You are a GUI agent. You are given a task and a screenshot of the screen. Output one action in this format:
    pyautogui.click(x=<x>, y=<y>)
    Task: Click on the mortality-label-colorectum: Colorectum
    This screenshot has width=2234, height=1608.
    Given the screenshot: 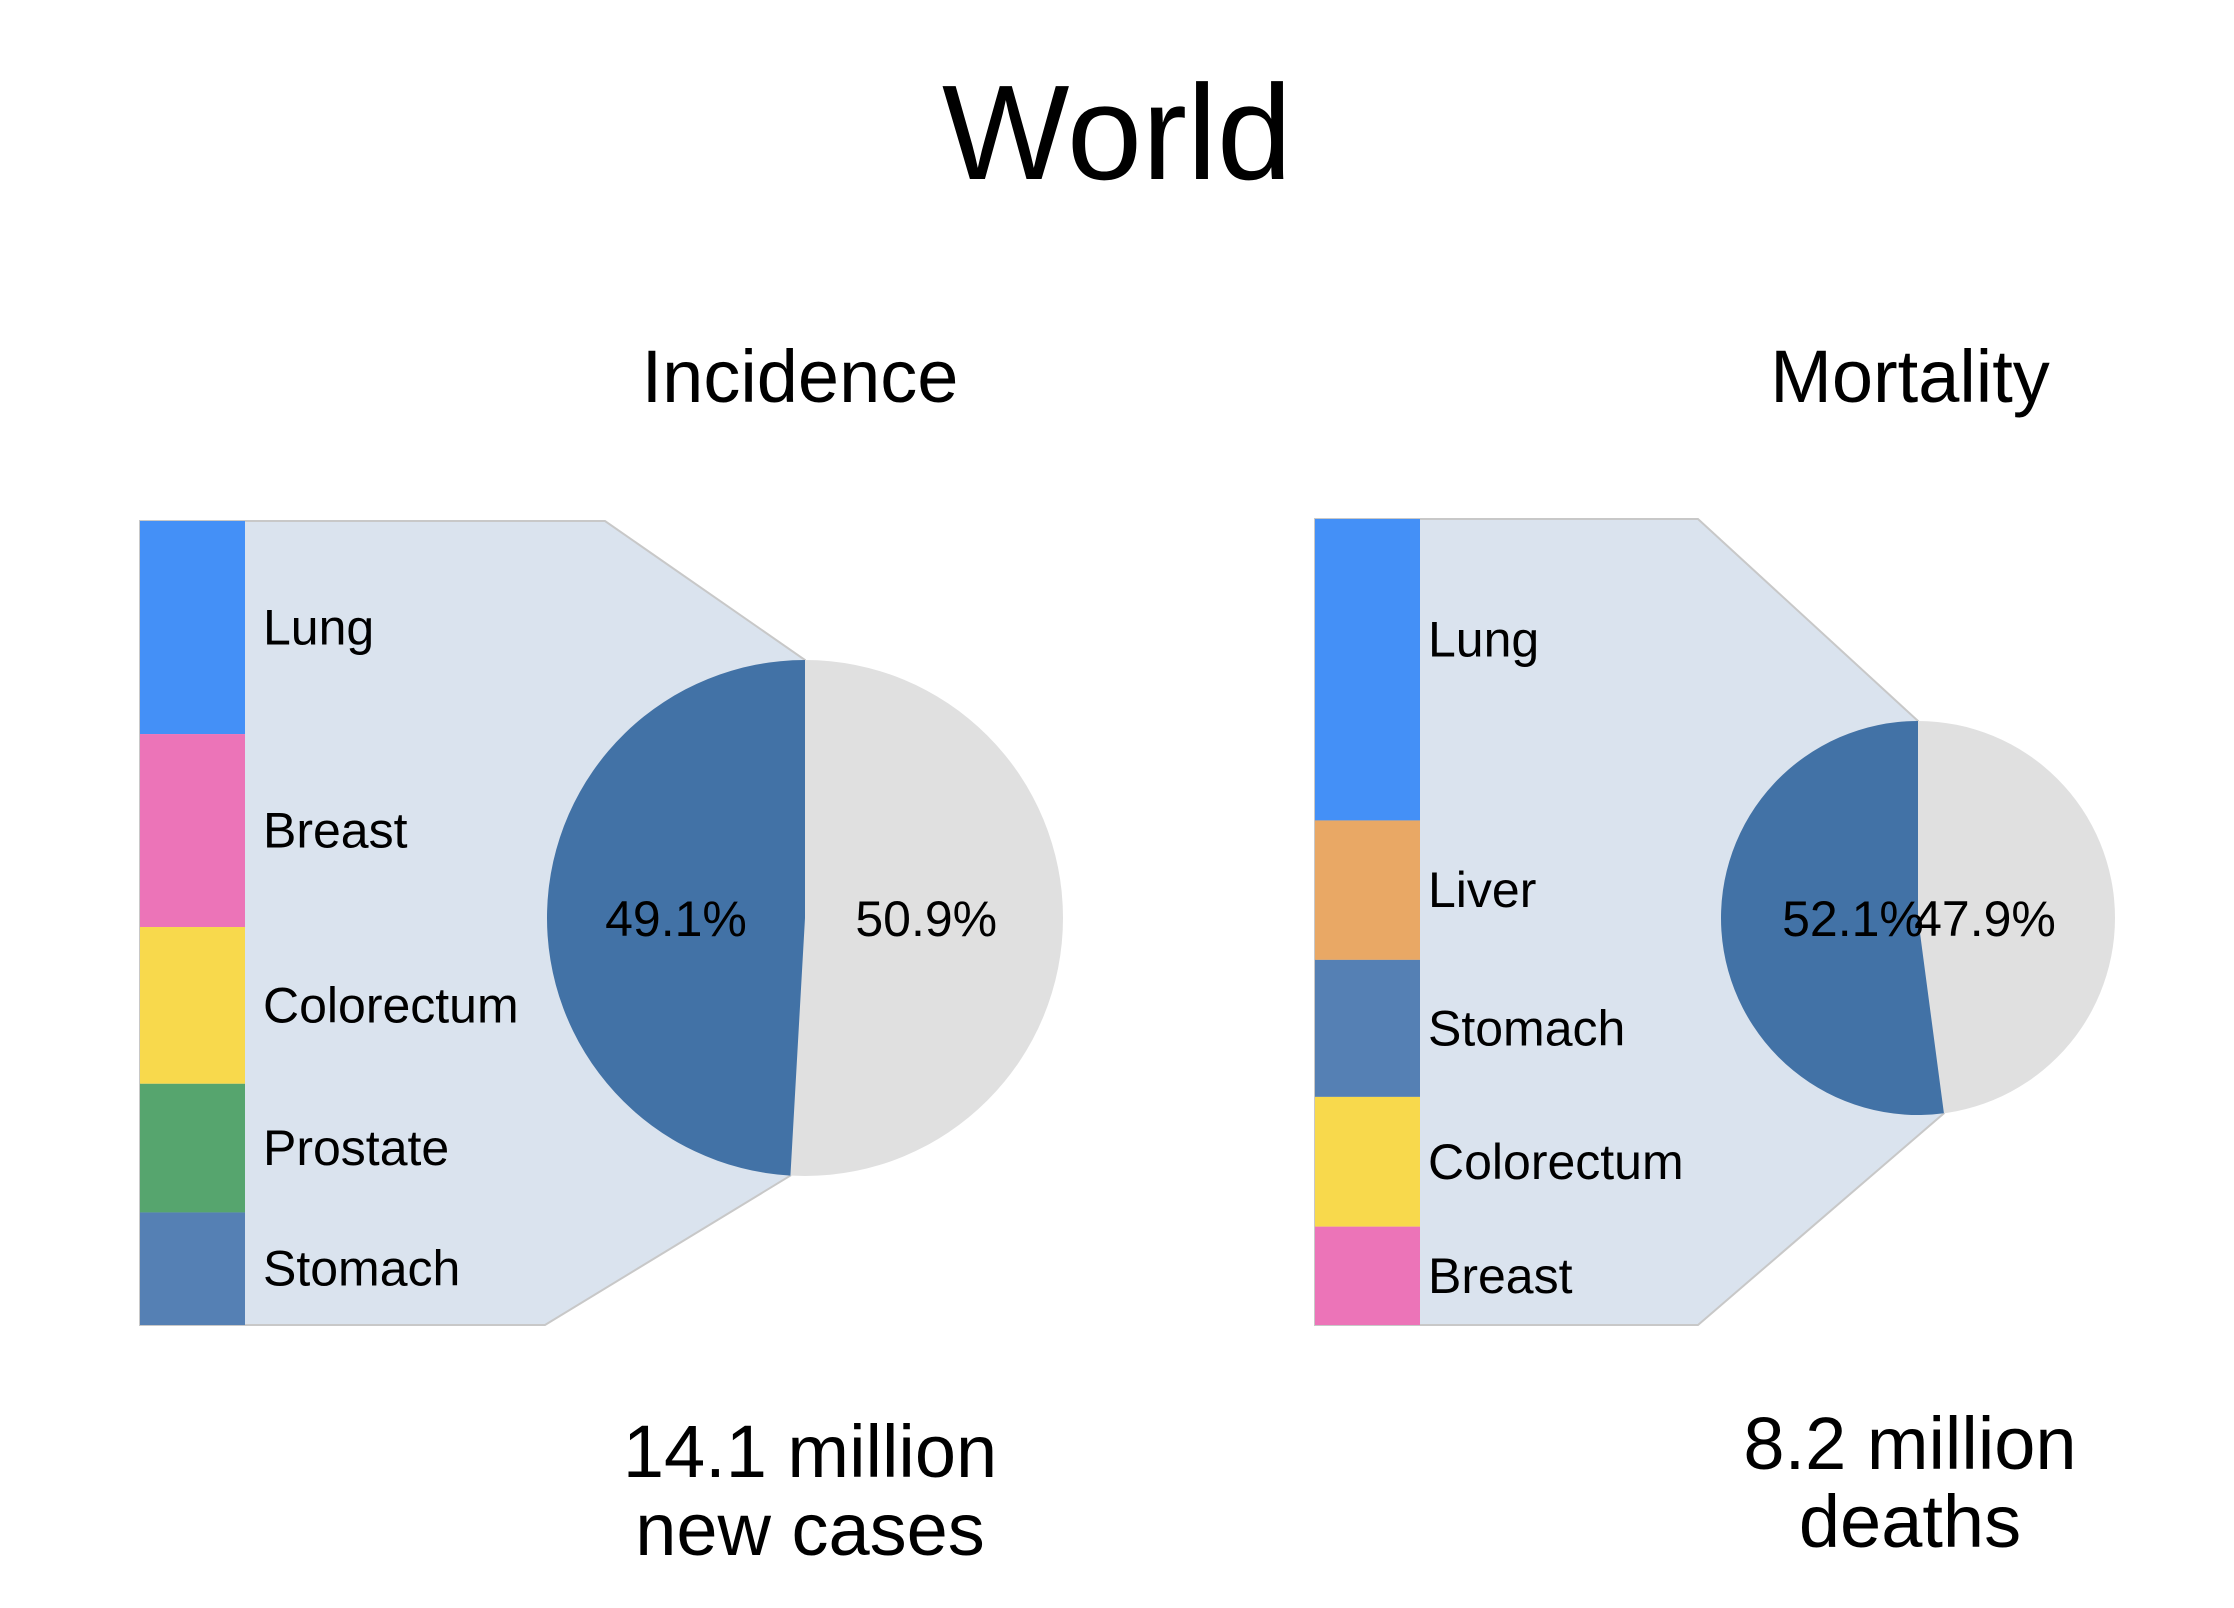 What is the action you would take?
    pyautogui.click(x=1556, y=1162)
    